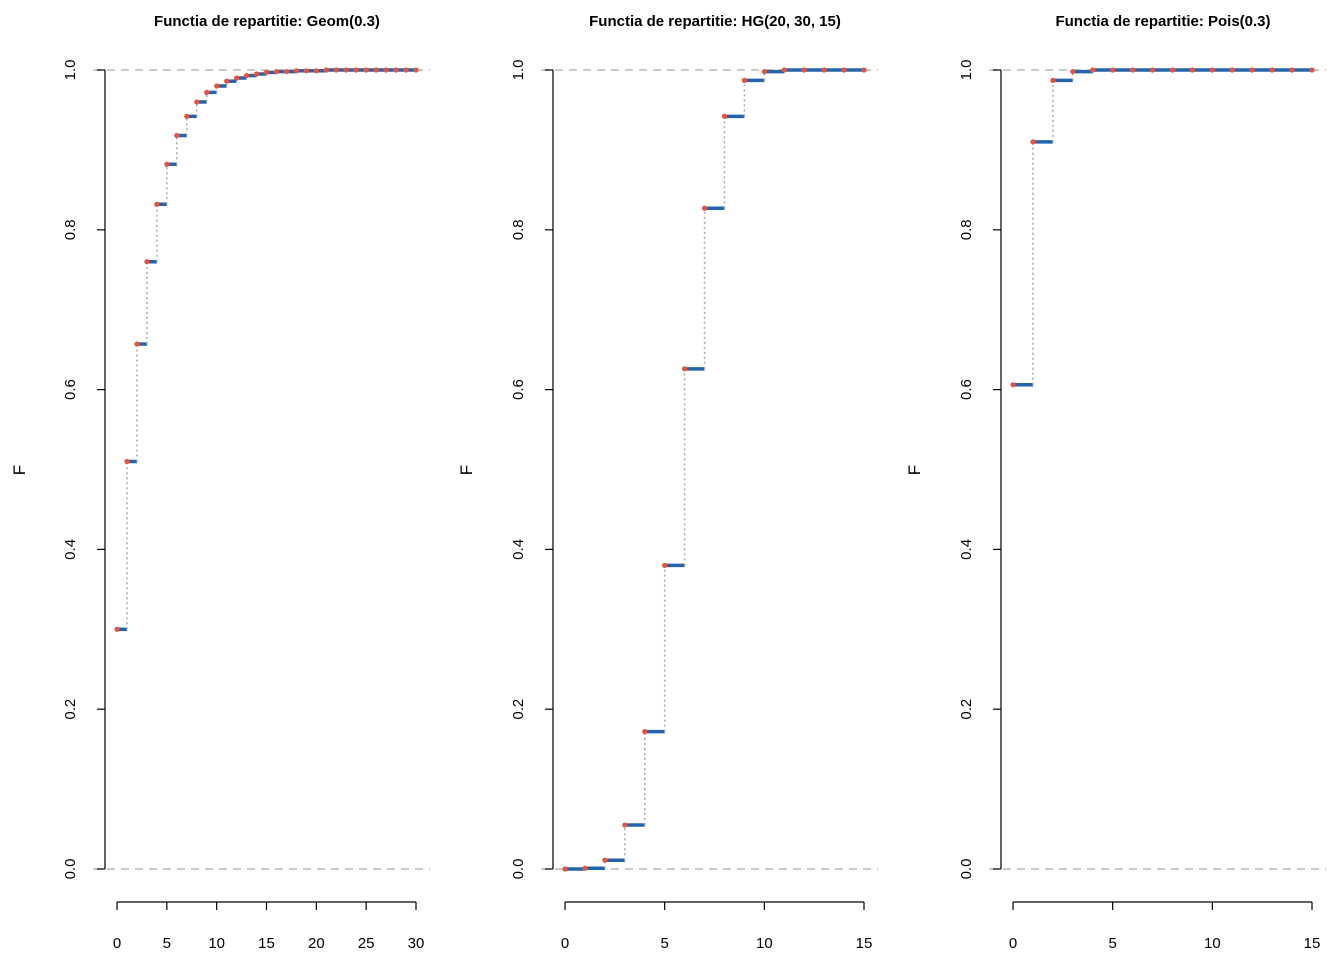 The width and height of the screenshot is (1344, 960). What do you see at coordinates (267, 21) in the screenshot?
I see `panel-title: Functia de repartitie: Geom(0.3)` at bounding box center [267, 21].